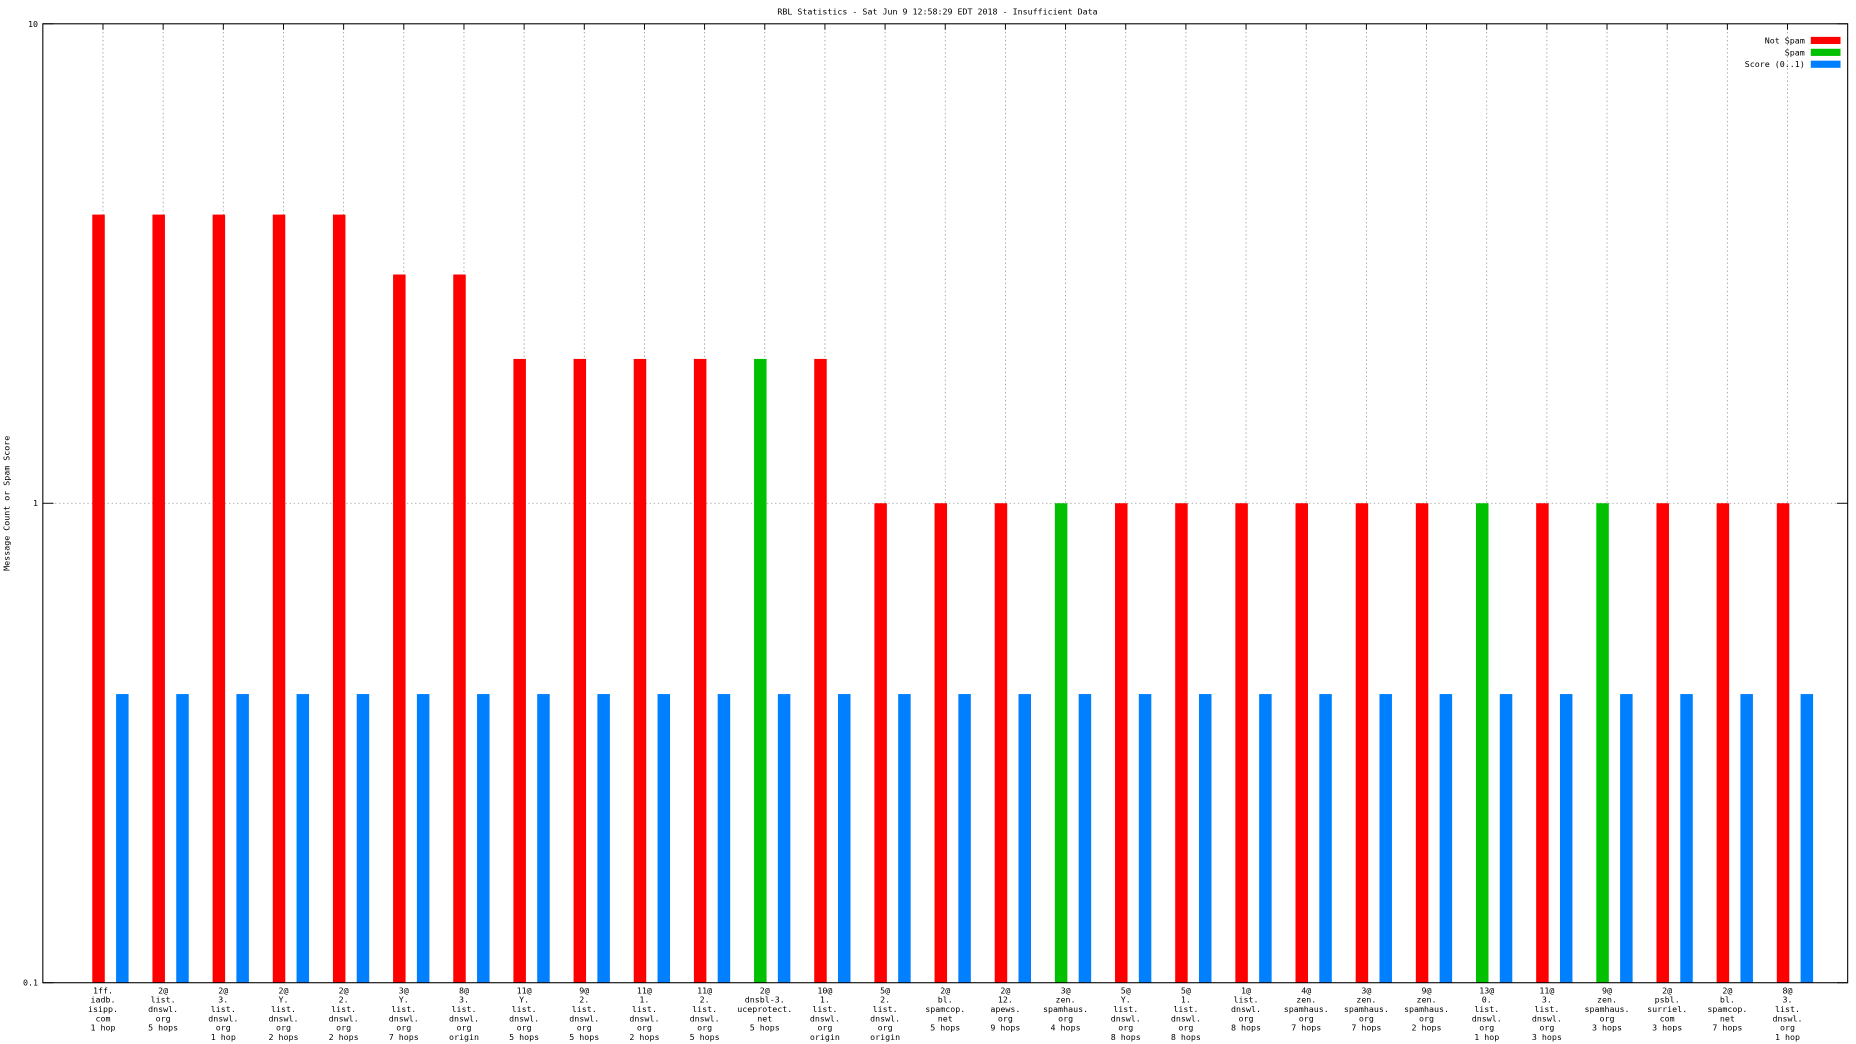  I want to click on x-tick-label: 5@, so click(1186, 990).